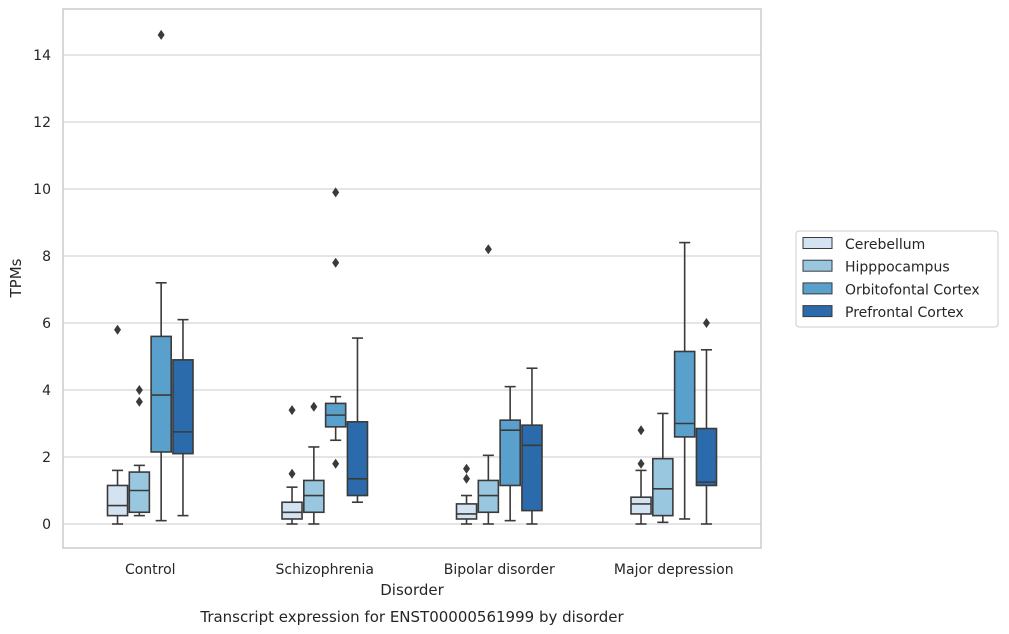 The width and height of the screenshot is (1009, 634). I want to click on legend-label: Cerebellum, so click(885, 245).